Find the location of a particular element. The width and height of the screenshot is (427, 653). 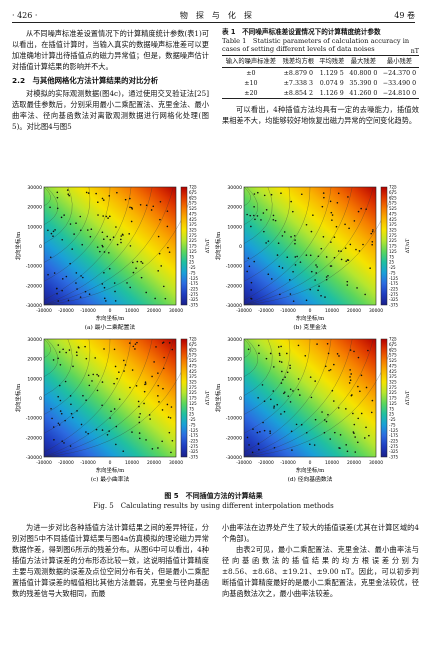

page-number: · 426 · is located at coordinates (25, 15).